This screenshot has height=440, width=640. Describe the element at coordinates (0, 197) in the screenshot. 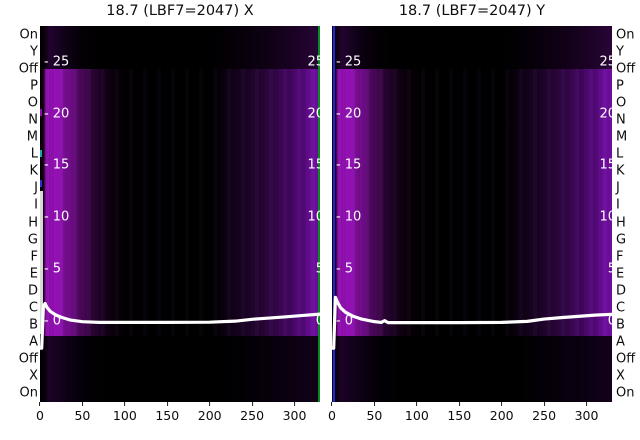

I see `y-axis-label: Input` at that location.